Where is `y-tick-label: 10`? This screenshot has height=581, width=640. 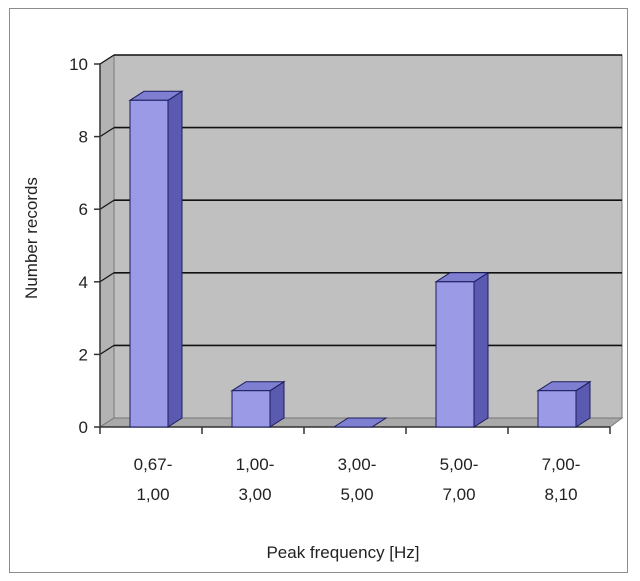
y-tick-label: 10 is located at coordinates (78, 64).